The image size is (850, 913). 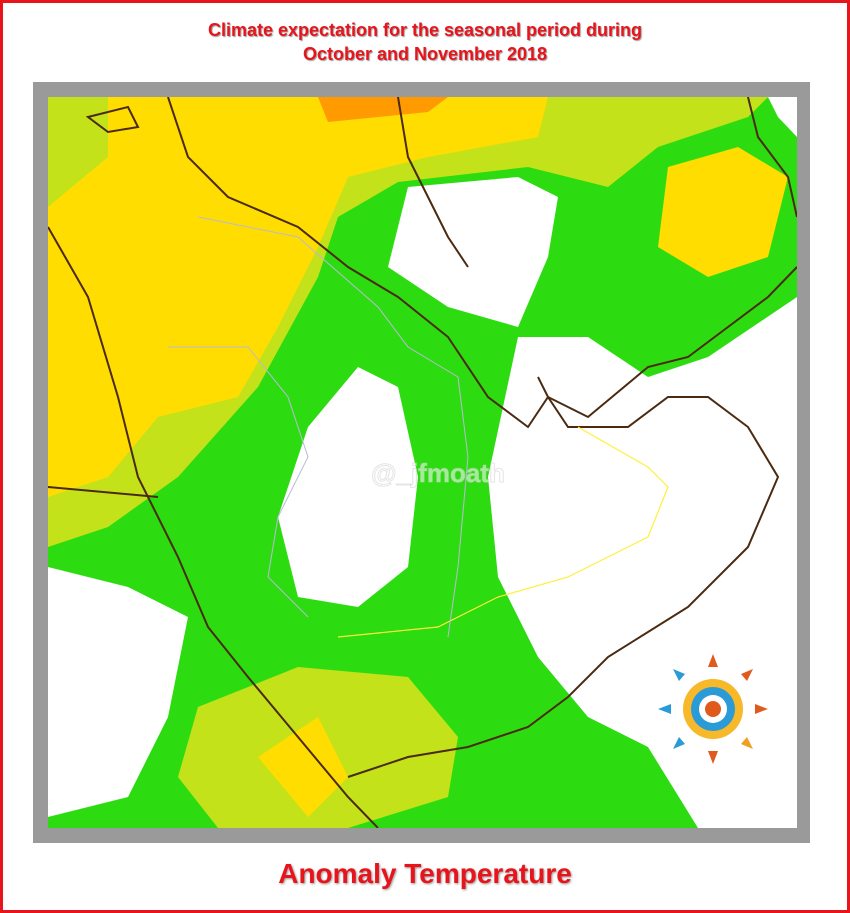 What do you see at coordinates (438, 473) in the screenshot?
I see `watermark: @_jfmoath` at bounding box center [438, 473].